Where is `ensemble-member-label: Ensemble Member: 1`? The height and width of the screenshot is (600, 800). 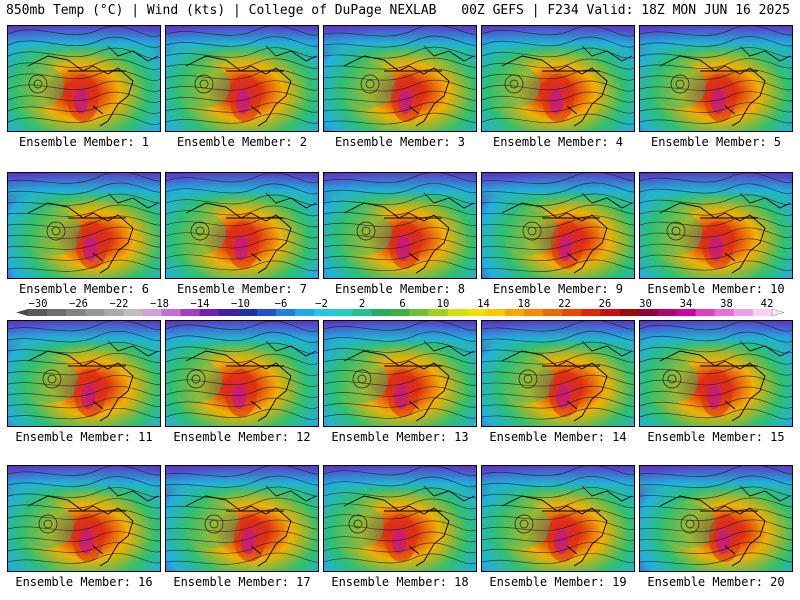 ensemble-member-label: Ensemble Member: 1 is located at coordinates (84, 142).